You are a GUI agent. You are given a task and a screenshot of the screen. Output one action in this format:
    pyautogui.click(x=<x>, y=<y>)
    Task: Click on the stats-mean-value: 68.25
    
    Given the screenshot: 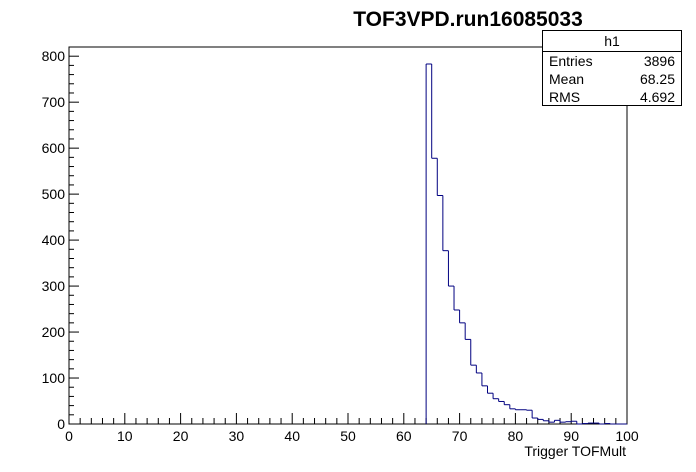 What is the action you would take?
    pyautogui.click(x=657, y=79)
    